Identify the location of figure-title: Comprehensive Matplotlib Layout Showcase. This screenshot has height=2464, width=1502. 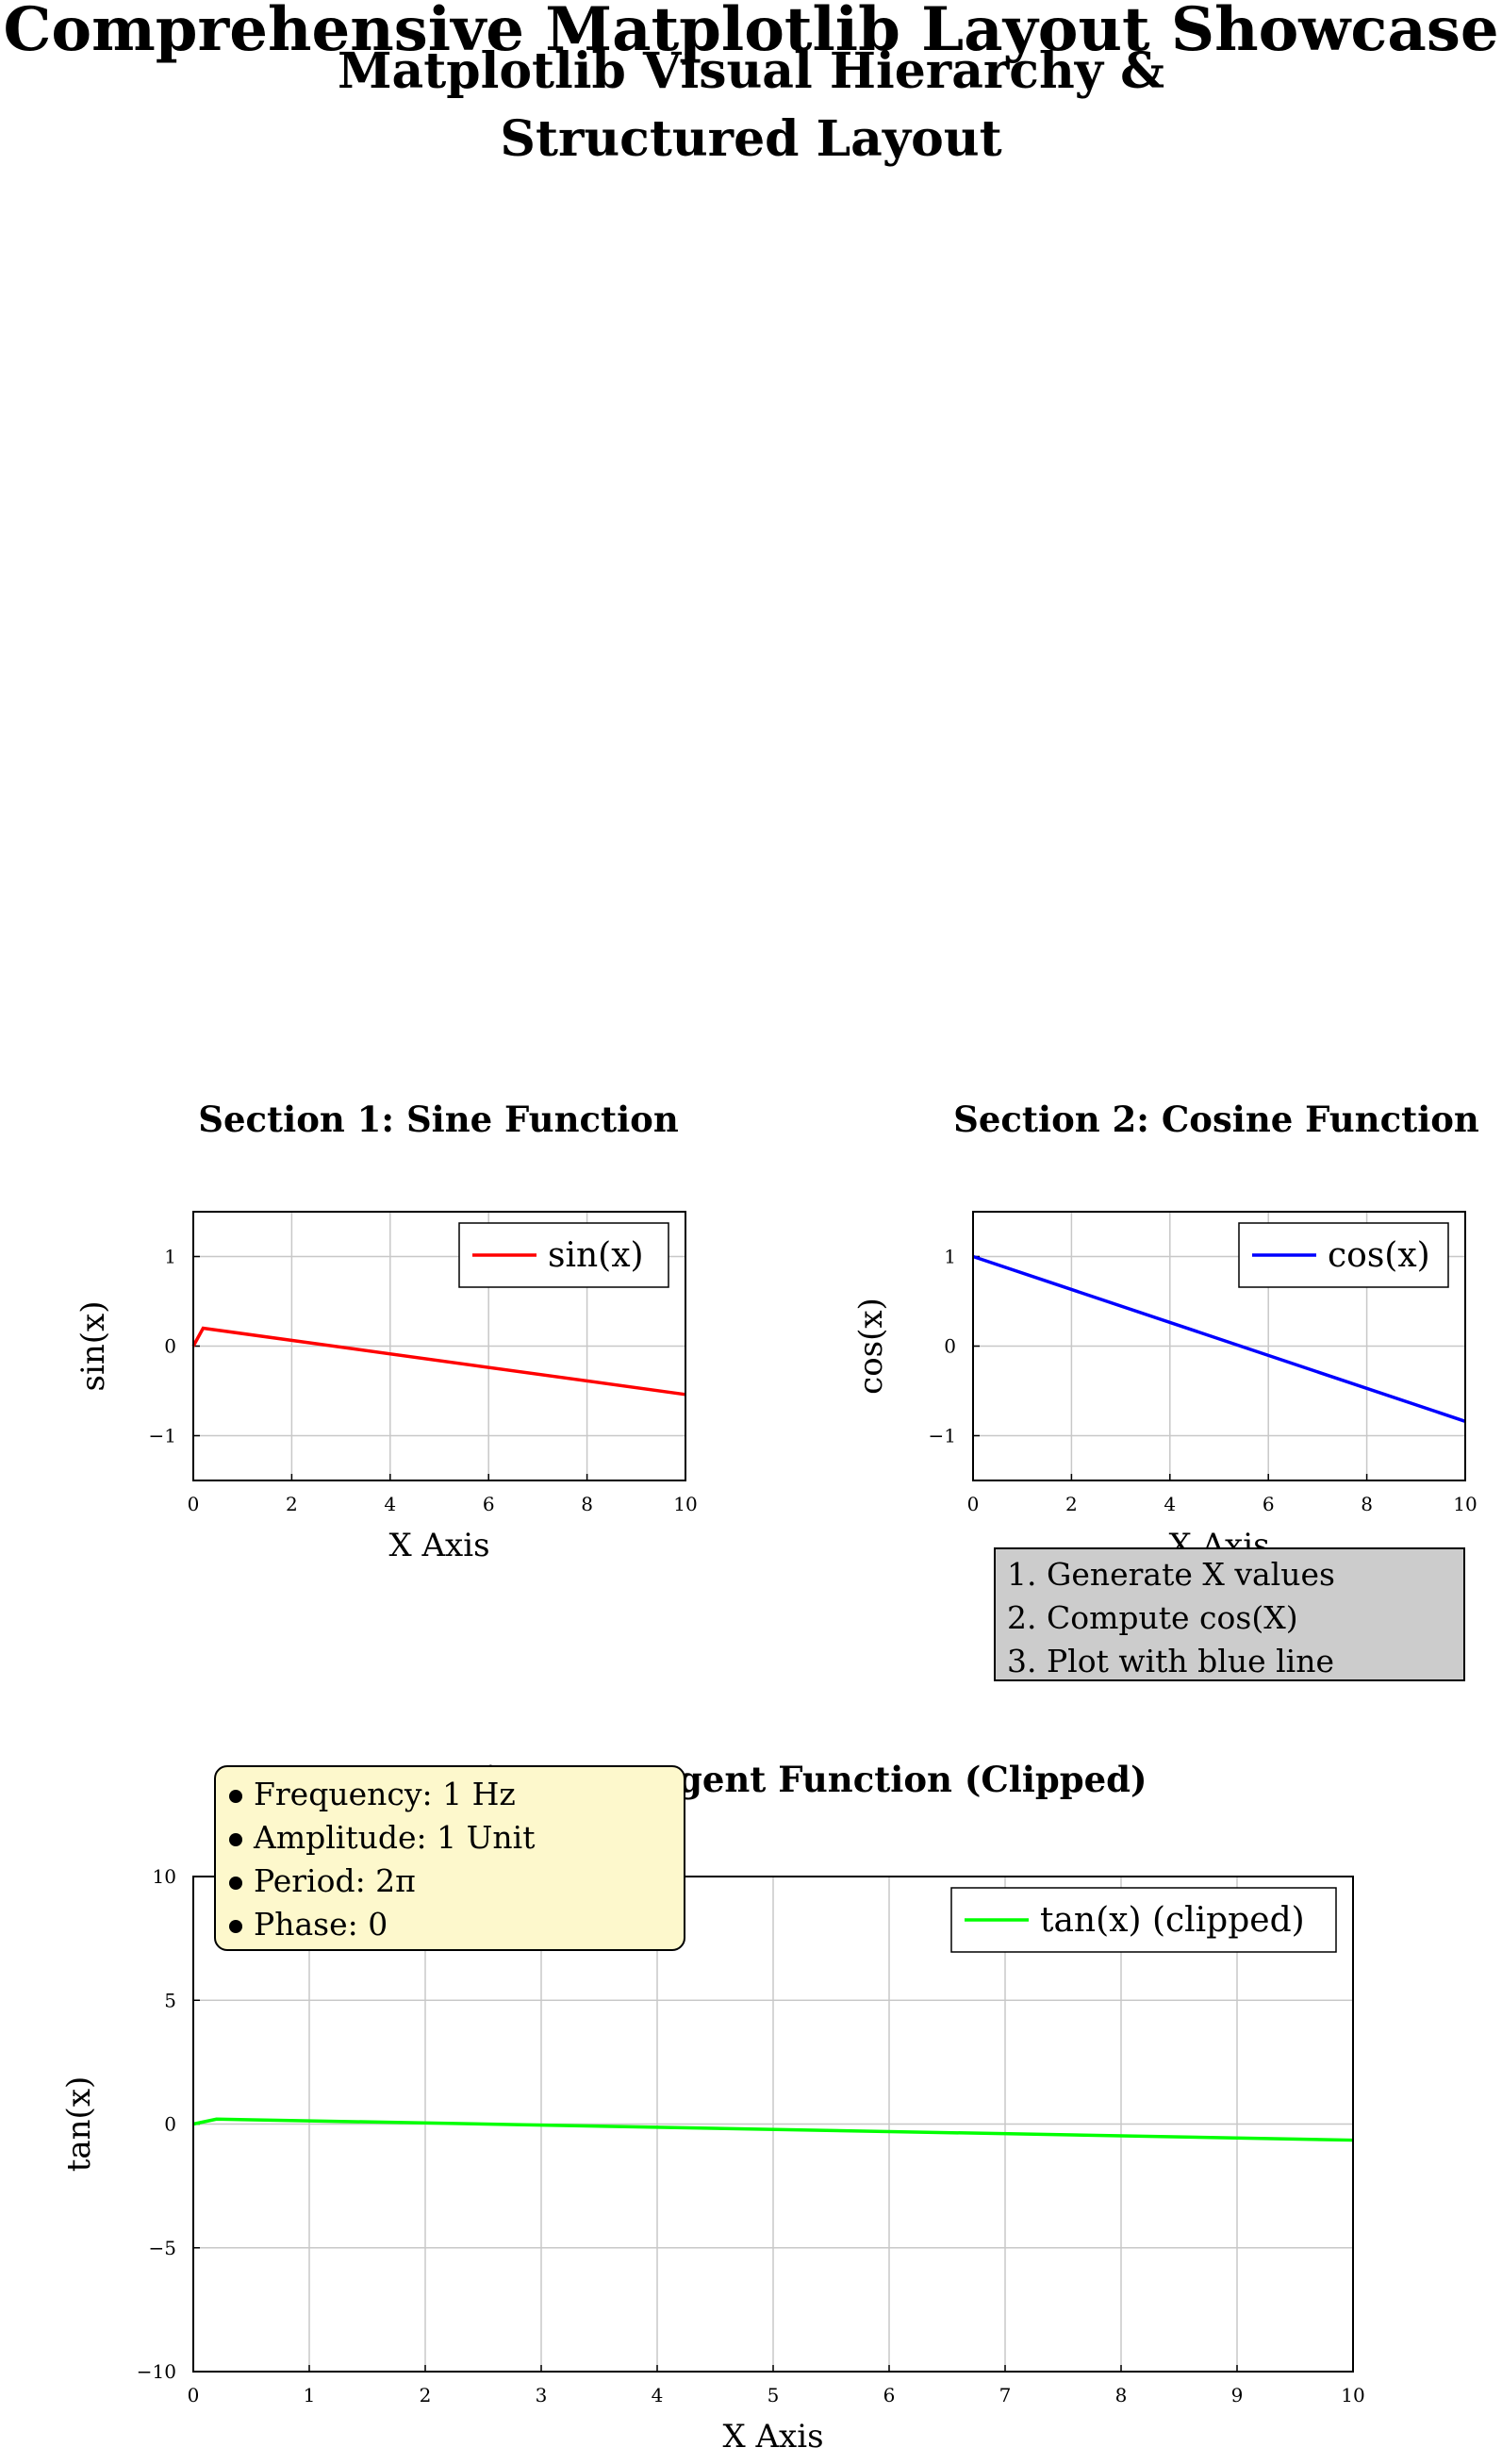
(751, 32).